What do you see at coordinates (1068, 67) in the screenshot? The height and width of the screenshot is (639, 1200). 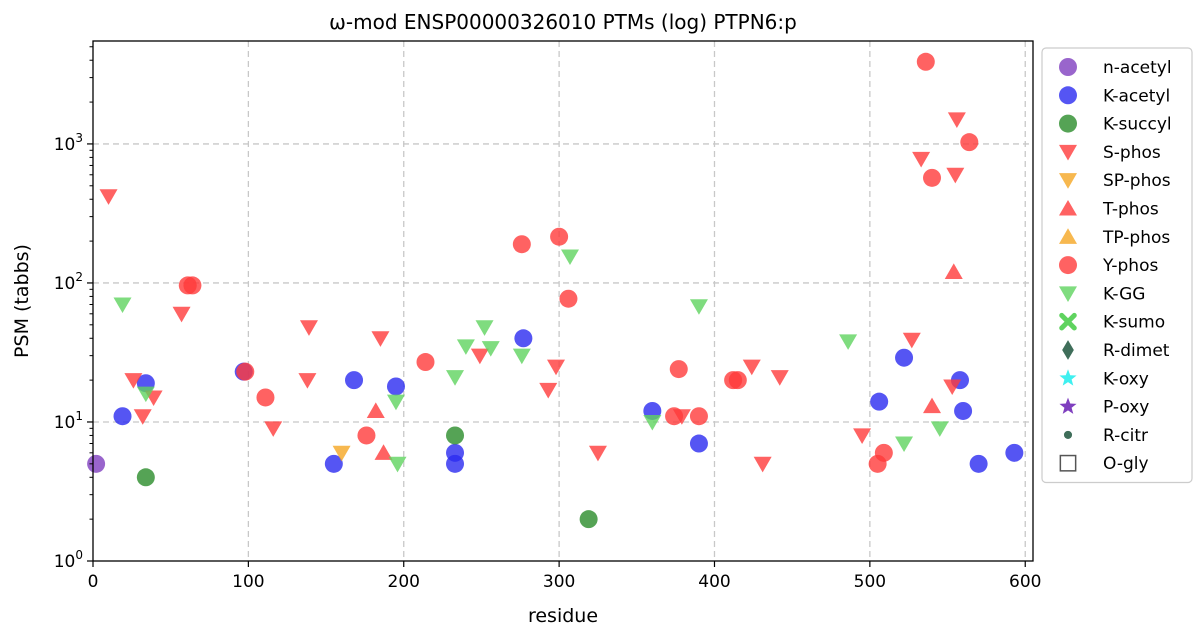 I see `legend-marker-n-acetyl` at bounding box center [1068, 67].